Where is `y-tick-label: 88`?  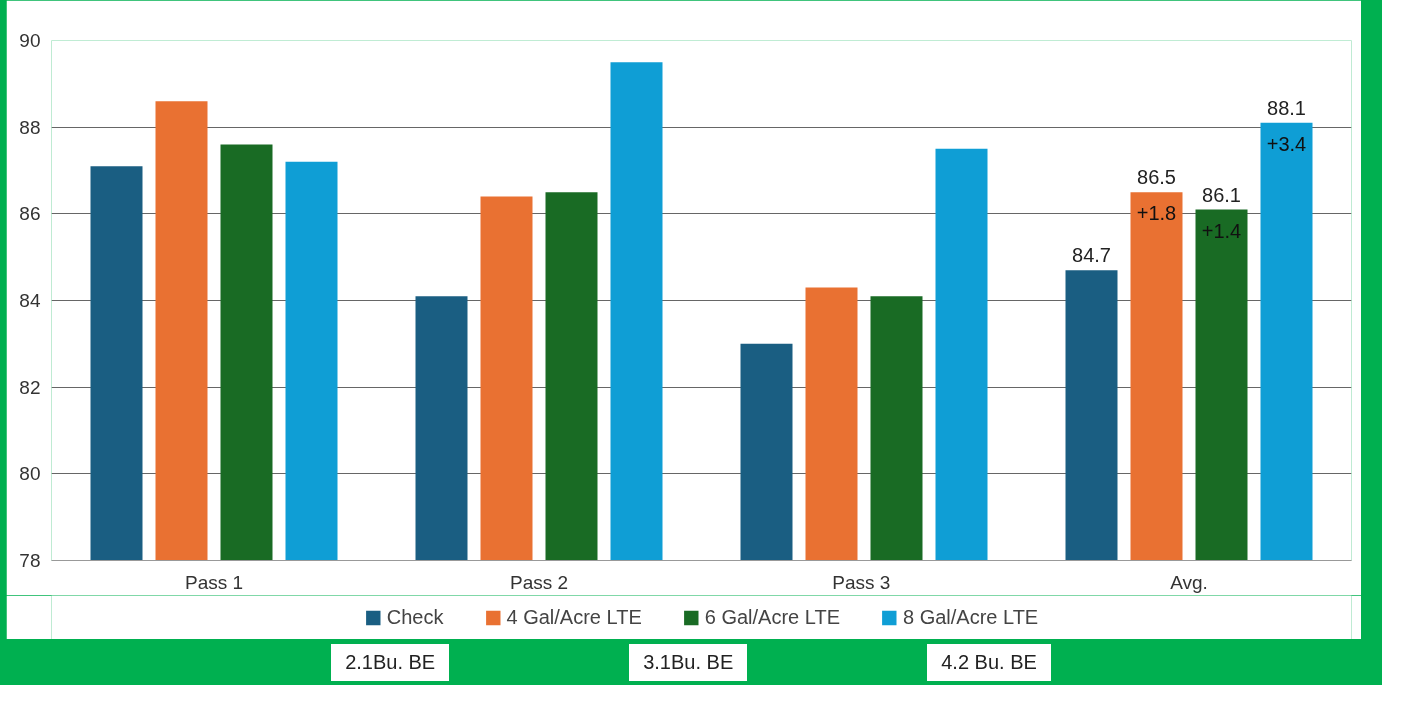 y-tick-label: 88 is located at coordinates (30, 127).